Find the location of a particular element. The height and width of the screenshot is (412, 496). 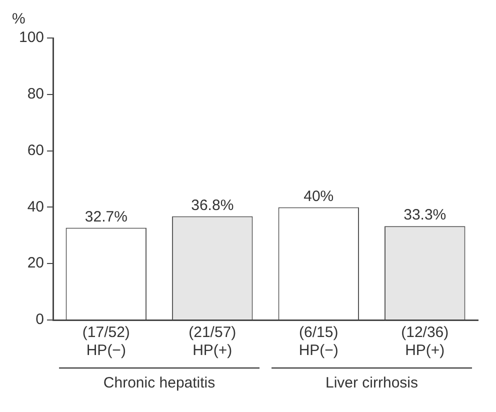

y-tick-label: 0 is located at coordinates (40, 319).